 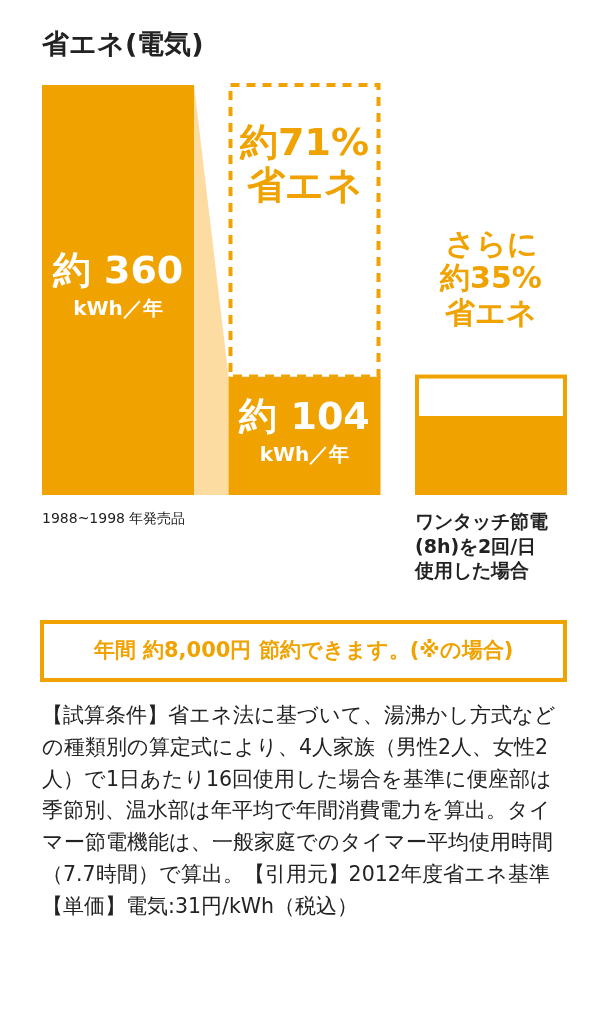 I want to click on text: 年間 約8,000円 節約できます。(※の場合), so click(x=303, y=650).